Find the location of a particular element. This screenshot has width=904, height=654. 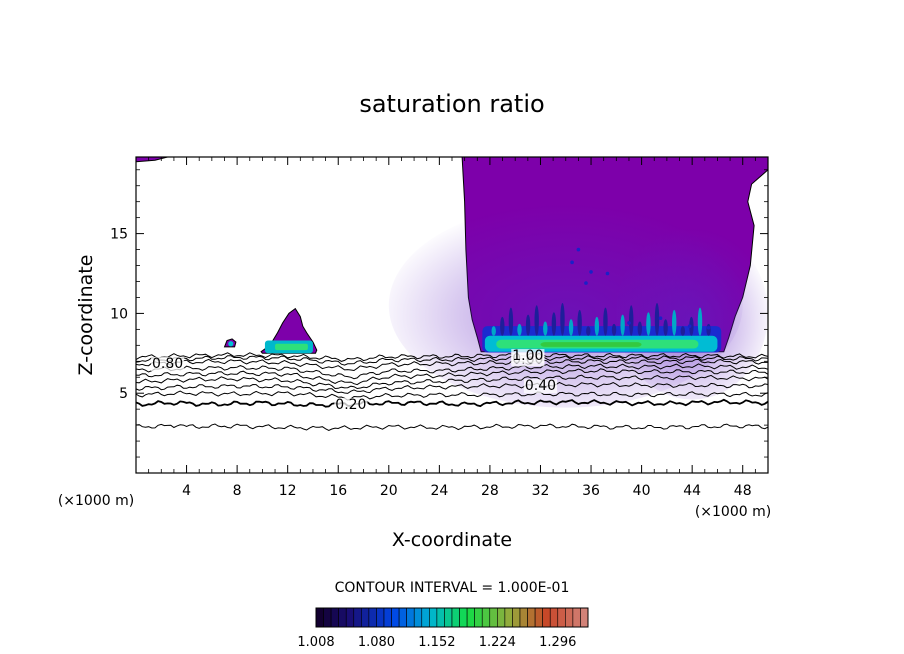

contour-label-0.4: 0.40 is located at coordinates (540, 386).